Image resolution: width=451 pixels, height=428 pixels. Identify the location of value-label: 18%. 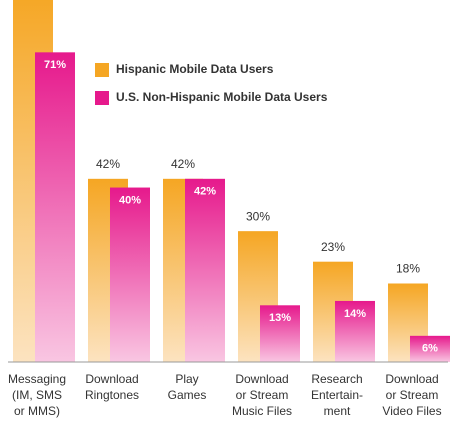
(408, 269).